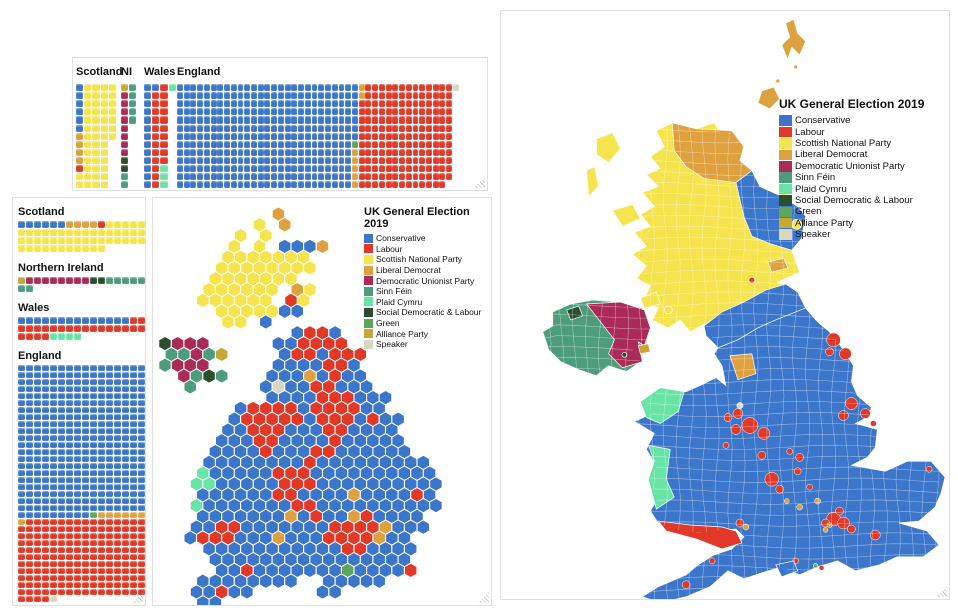 The image size is (958, 612). What do you see at coordinates (740, 405) in the screenshot?
I see `england-chorley-speaker` at bounding box center [740, 405].